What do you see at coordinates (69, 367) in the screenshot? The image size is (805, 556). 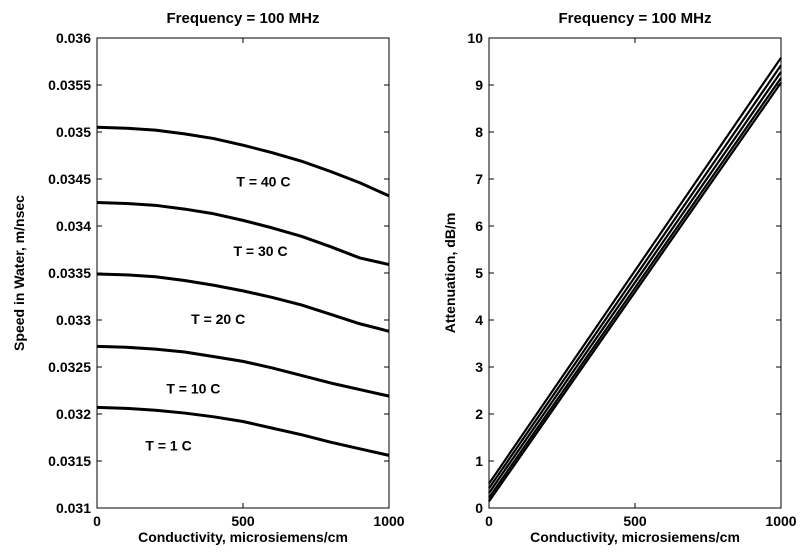 I see `y-tick-label: 0.0325` at bounding box center [69, 367].